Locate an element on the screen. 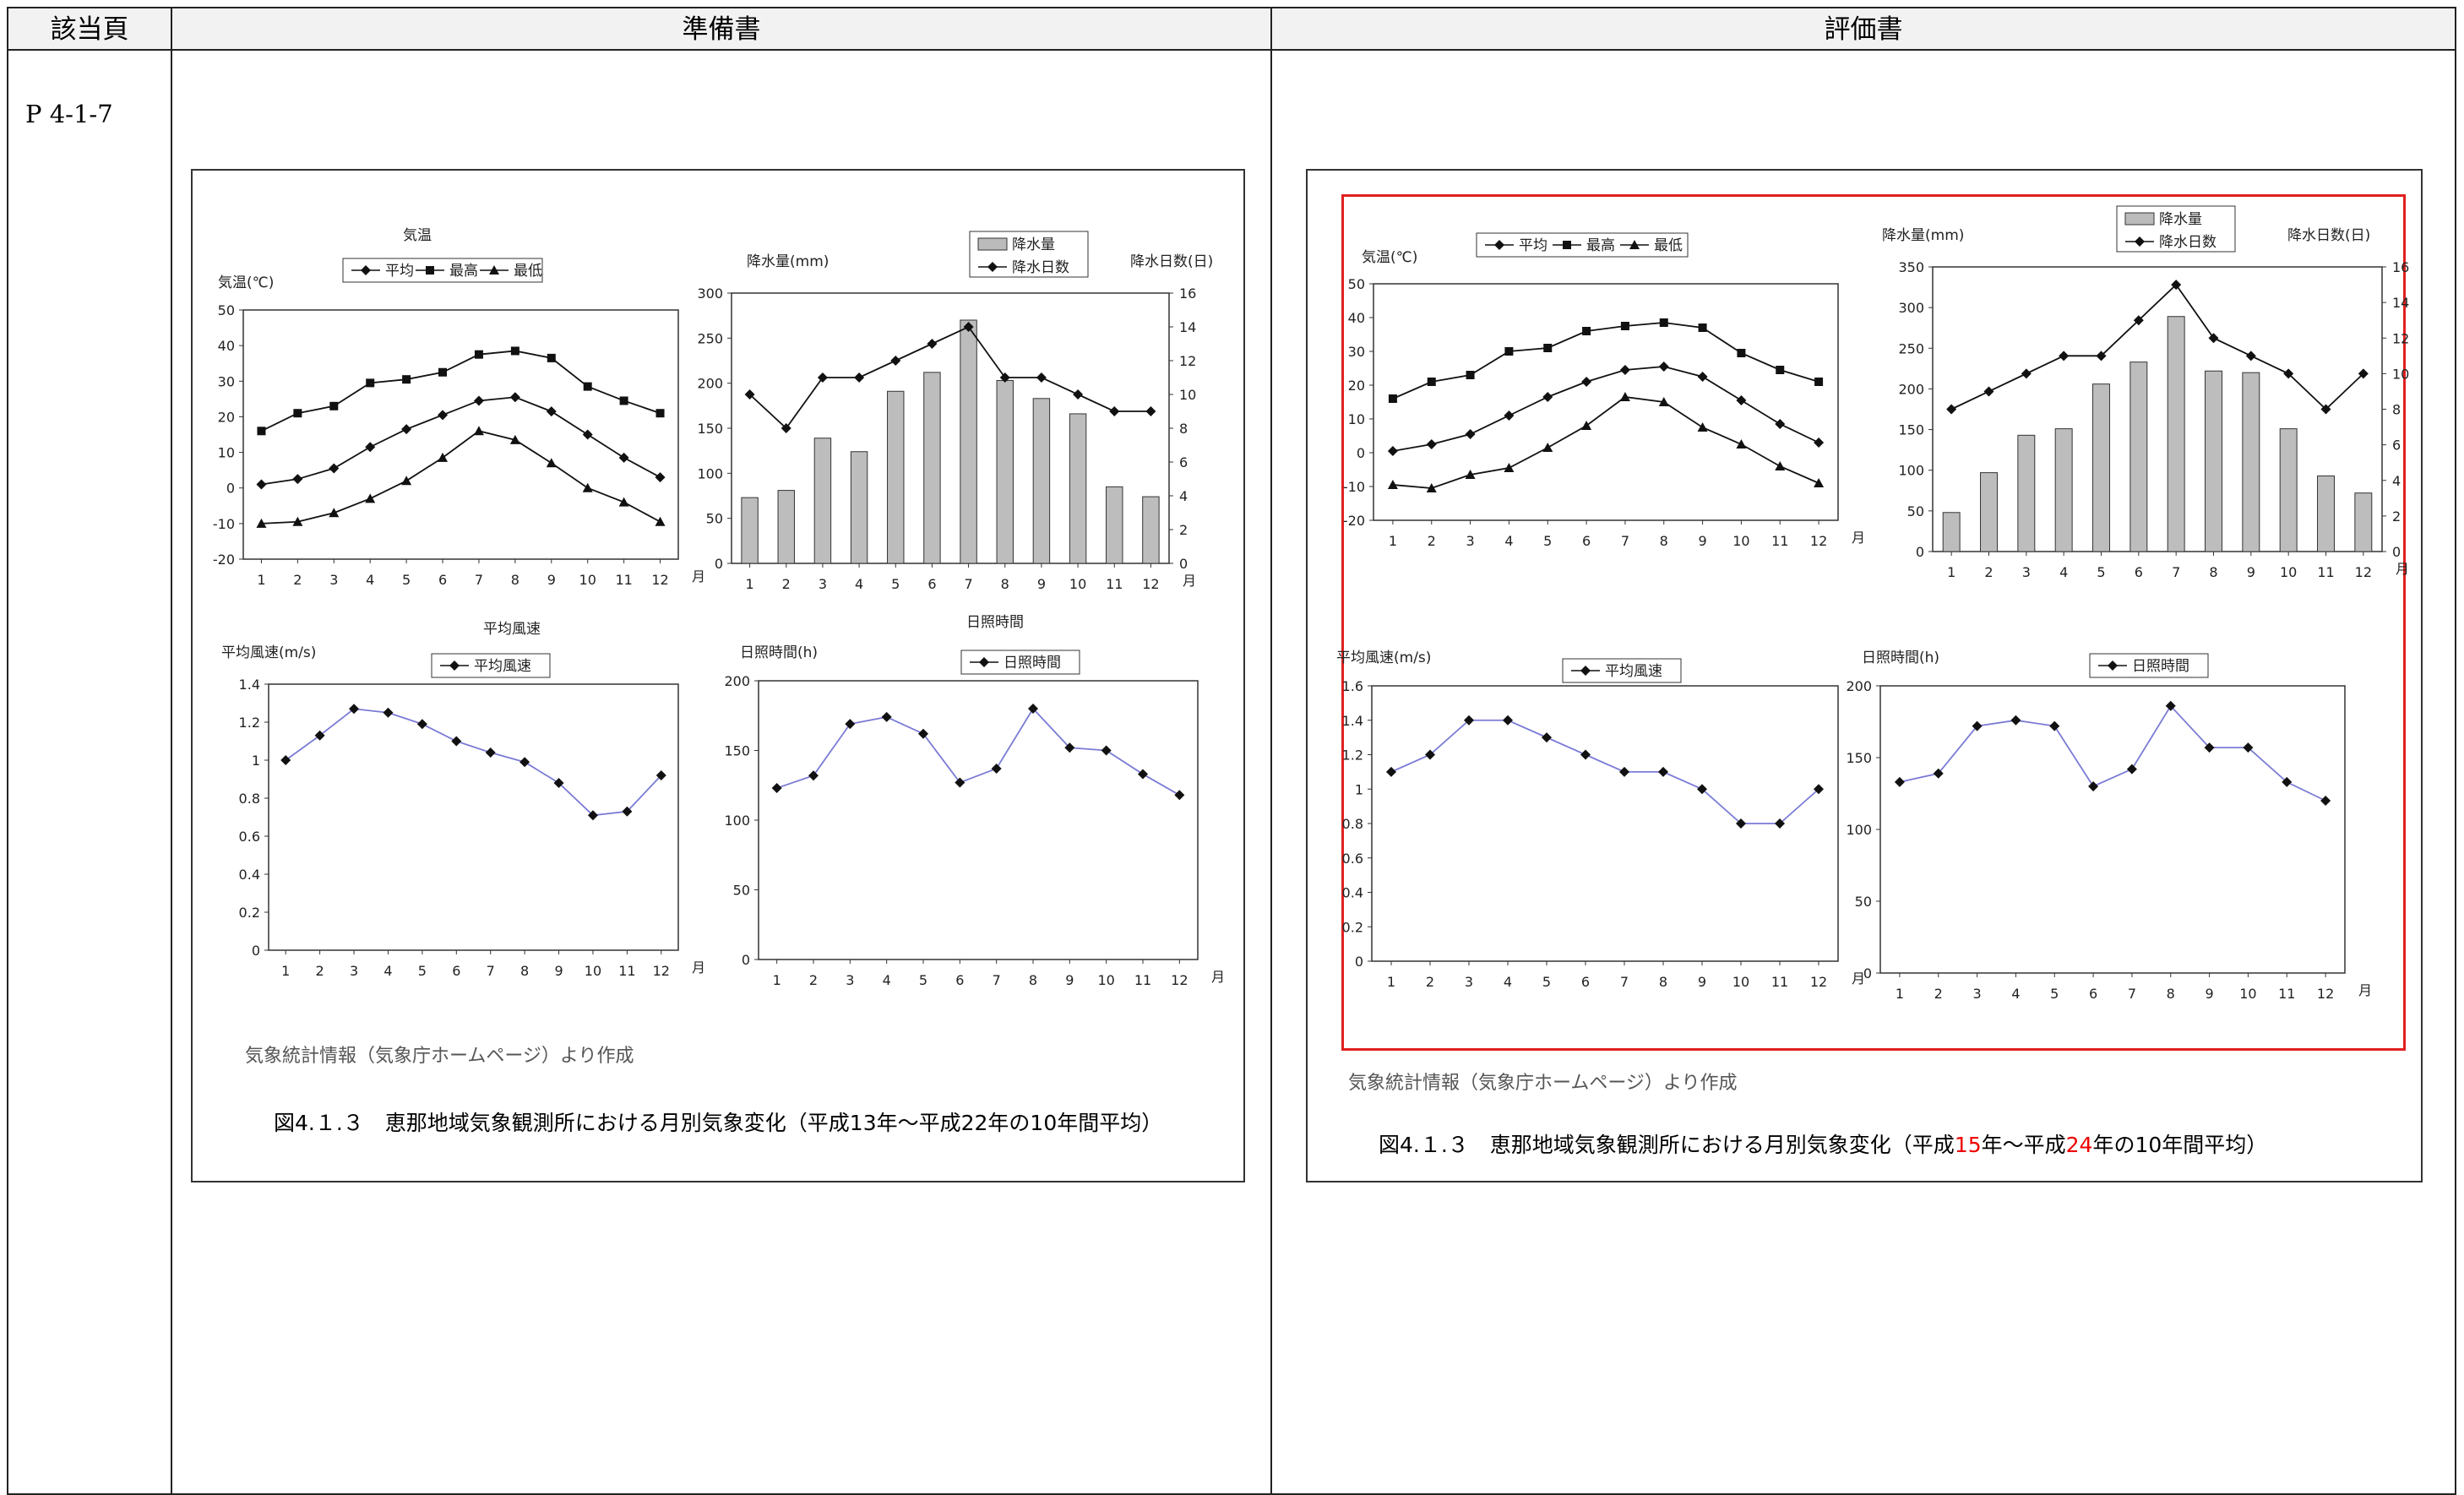 The height and width of the screenshot is (1495, 2464). plot-area is located at coordinates (474, 817).